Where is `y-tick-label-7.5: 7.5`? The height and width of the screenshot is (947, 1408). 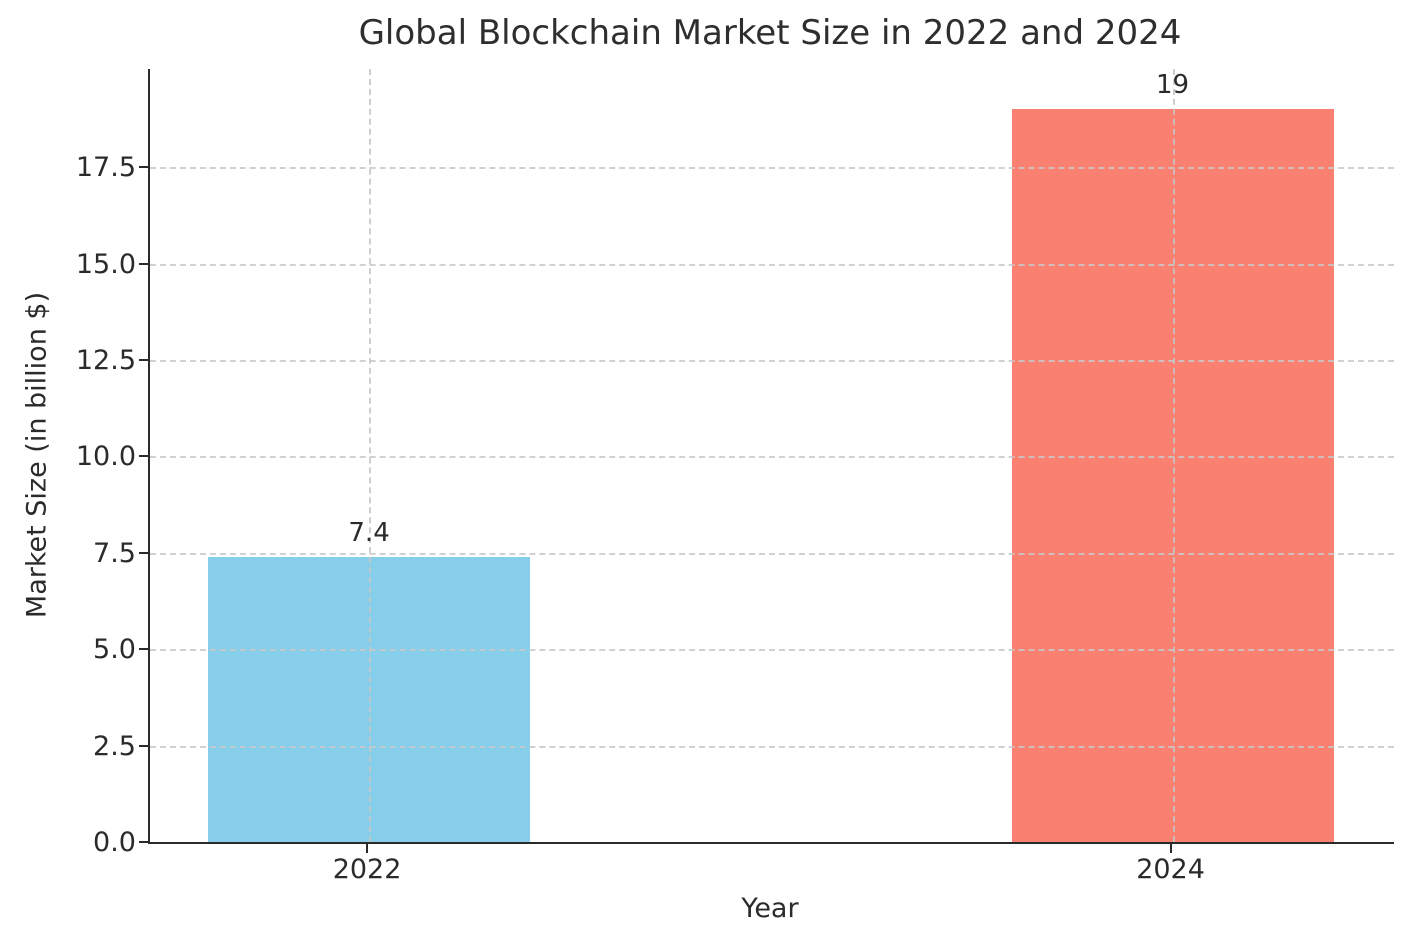
y-tick-label-7.5: 7.5 is located at coordinates (114, 553).